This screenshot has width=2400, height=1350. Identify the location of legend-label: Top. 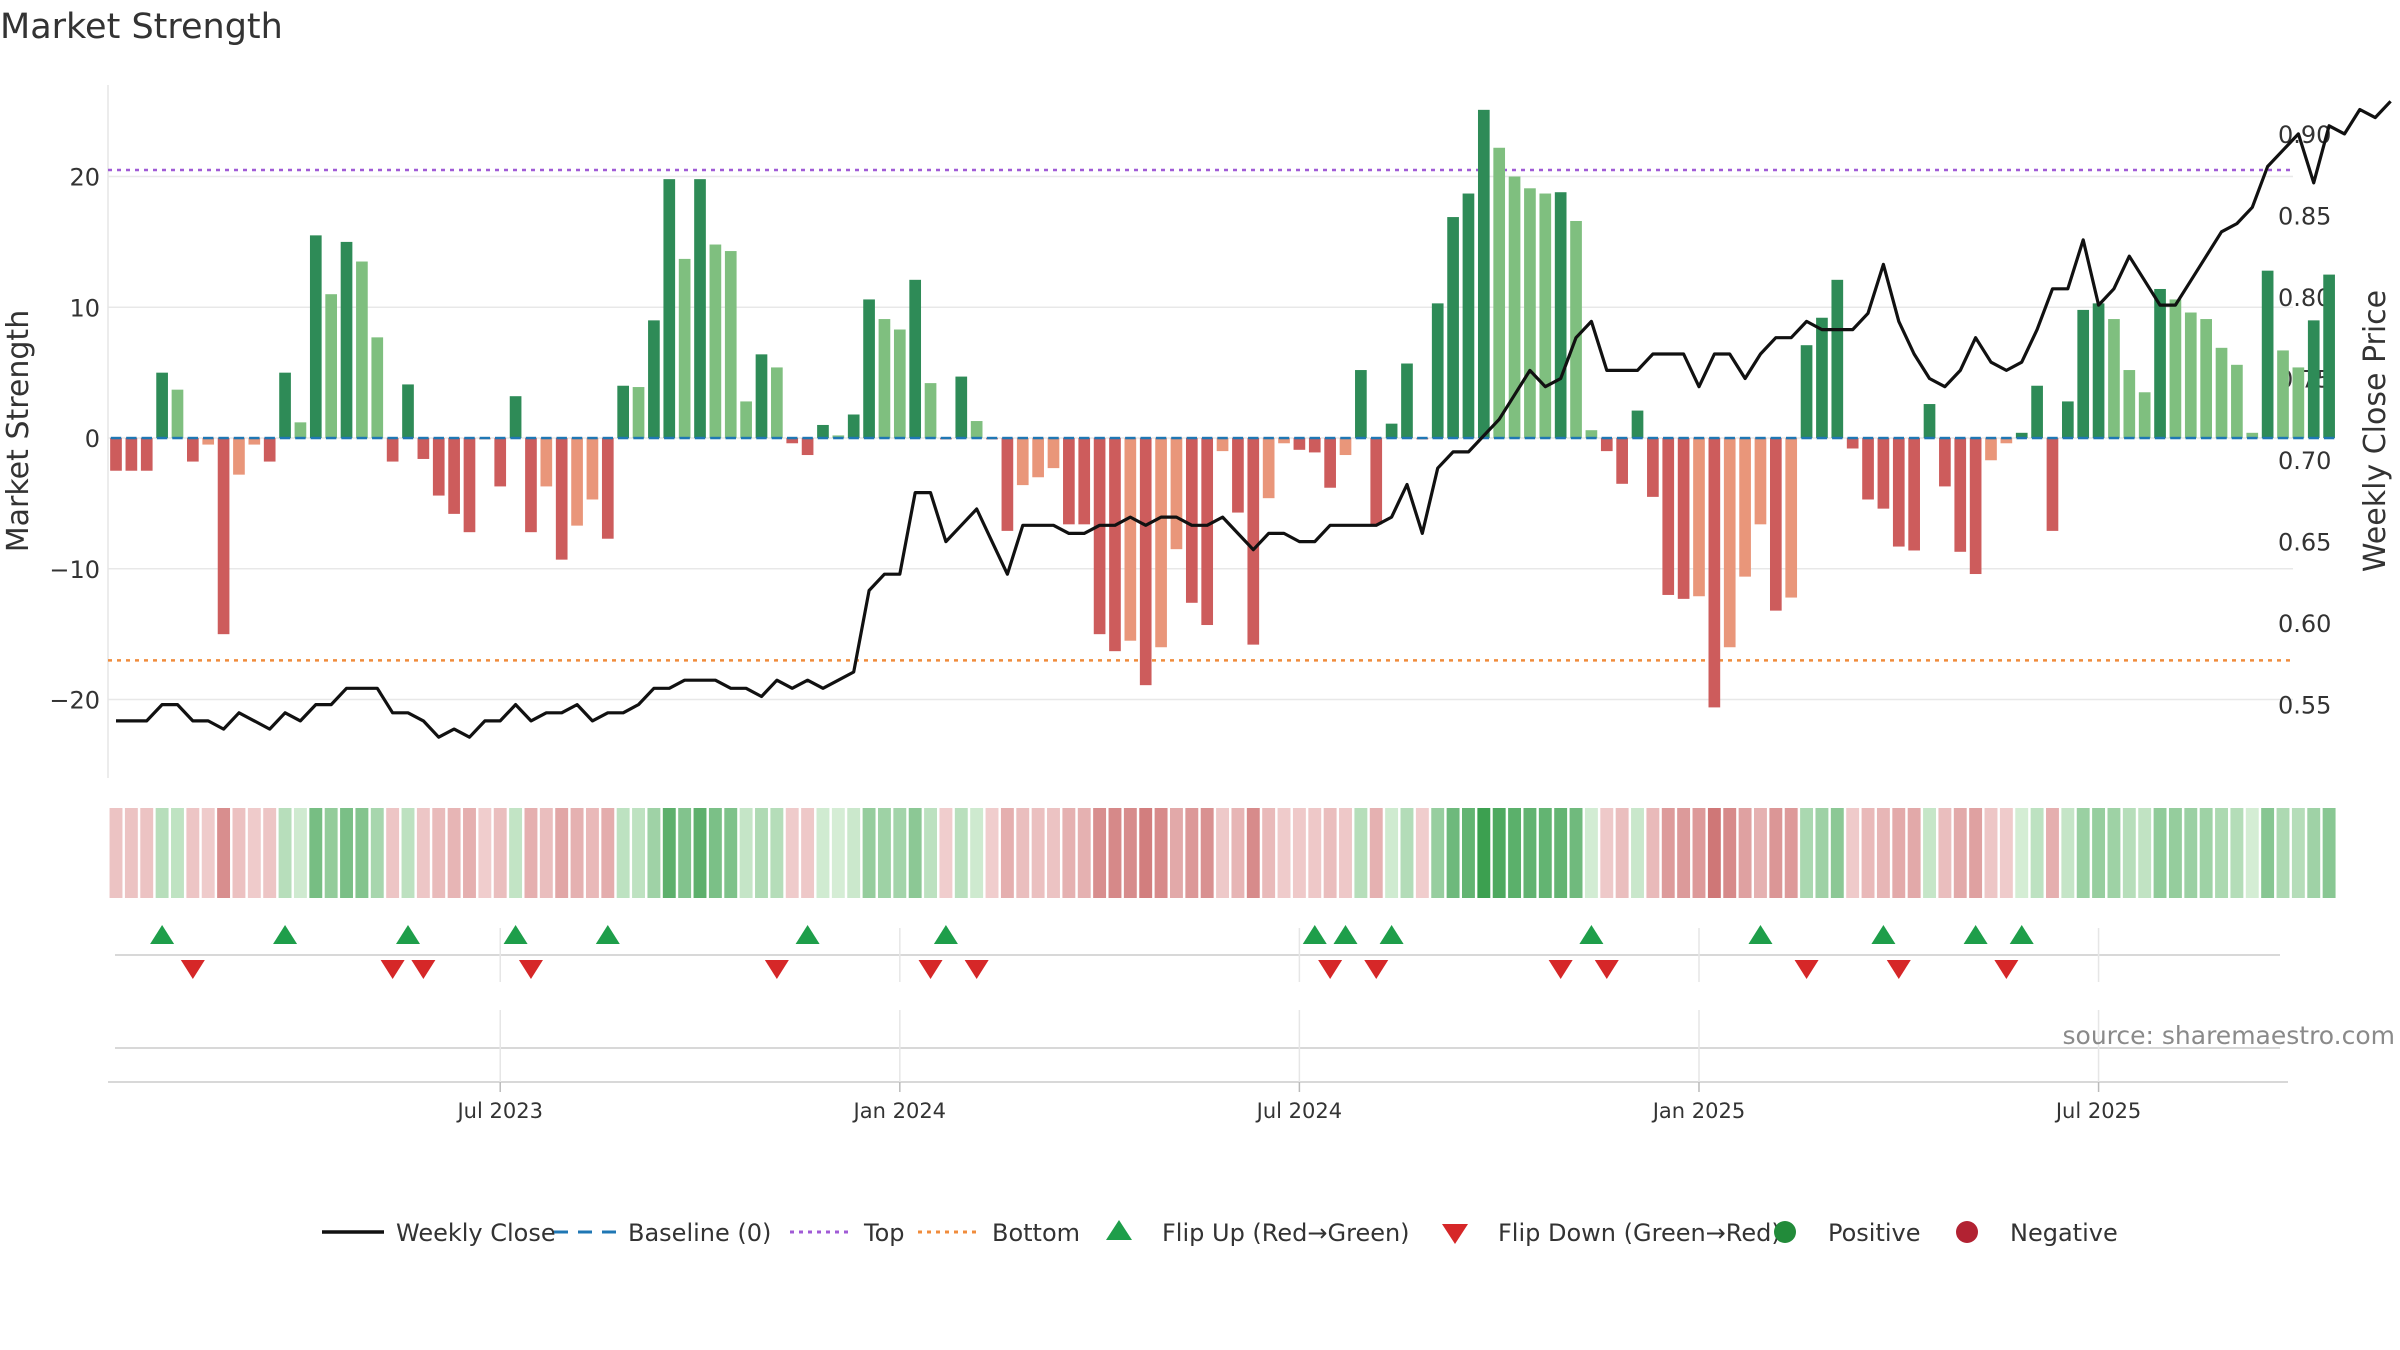
(884, 1233).